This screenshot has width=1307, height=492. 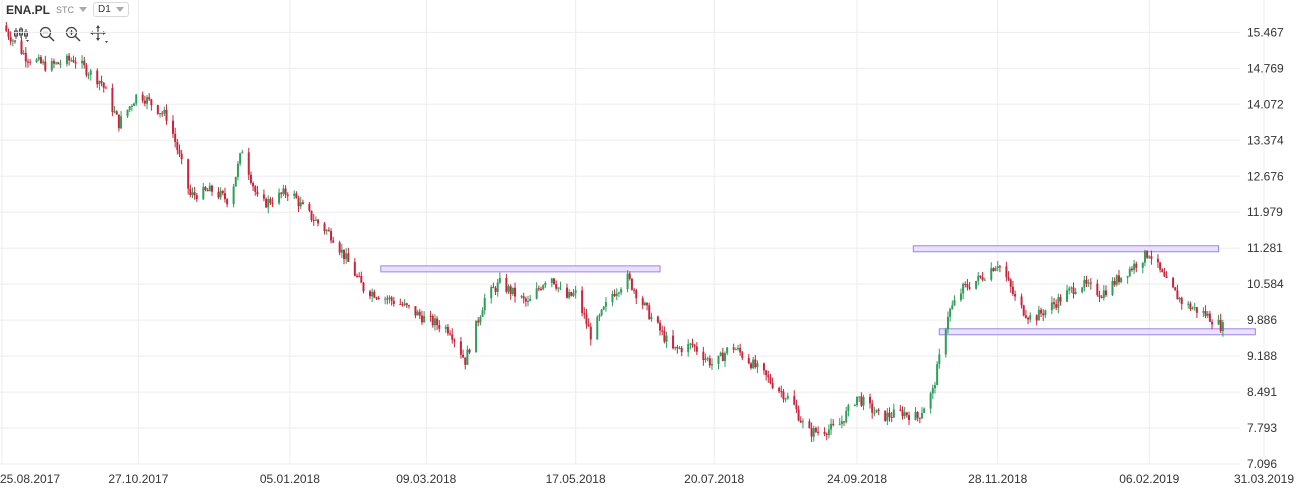 I want to click on x-tick-label: 27.10.2017, so click(x=138, y=479).